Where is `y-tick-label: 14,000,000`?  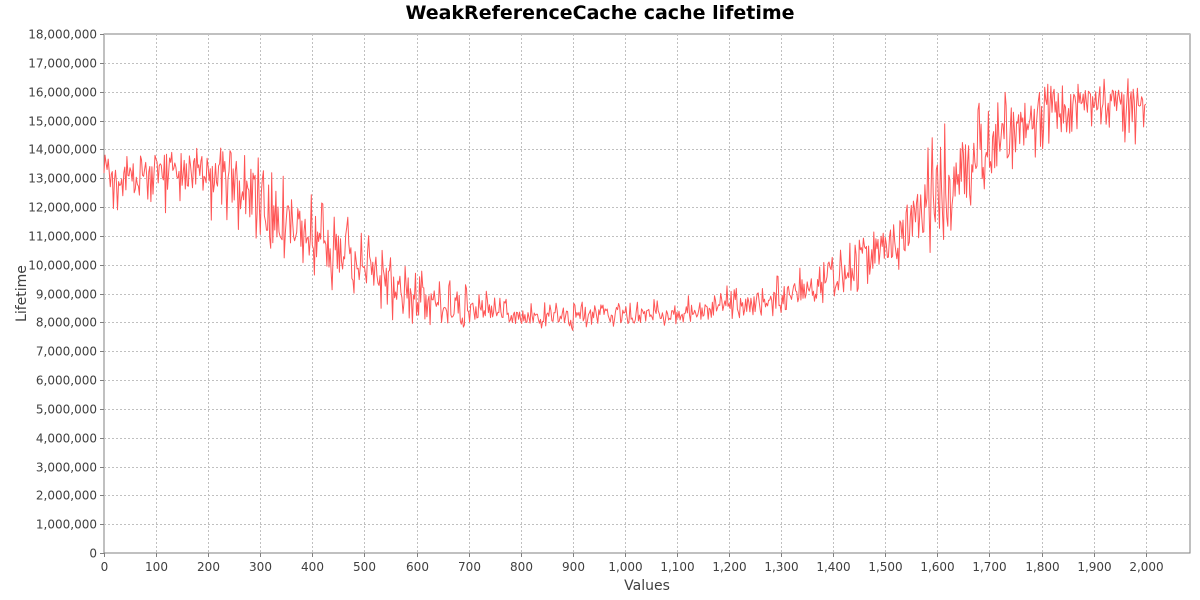
y-tick-label: 14,000,000 is located at coordinates (62, 150).